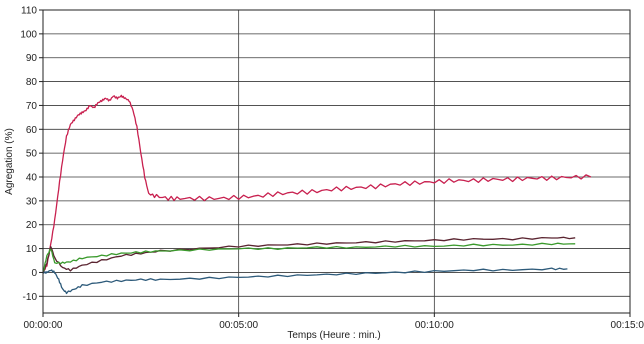 The height and width of the screenshot is (344, 644). Describe the element at coordinates (32, 249) in the screenshot. I see `y-tick-label: 10` at that location.